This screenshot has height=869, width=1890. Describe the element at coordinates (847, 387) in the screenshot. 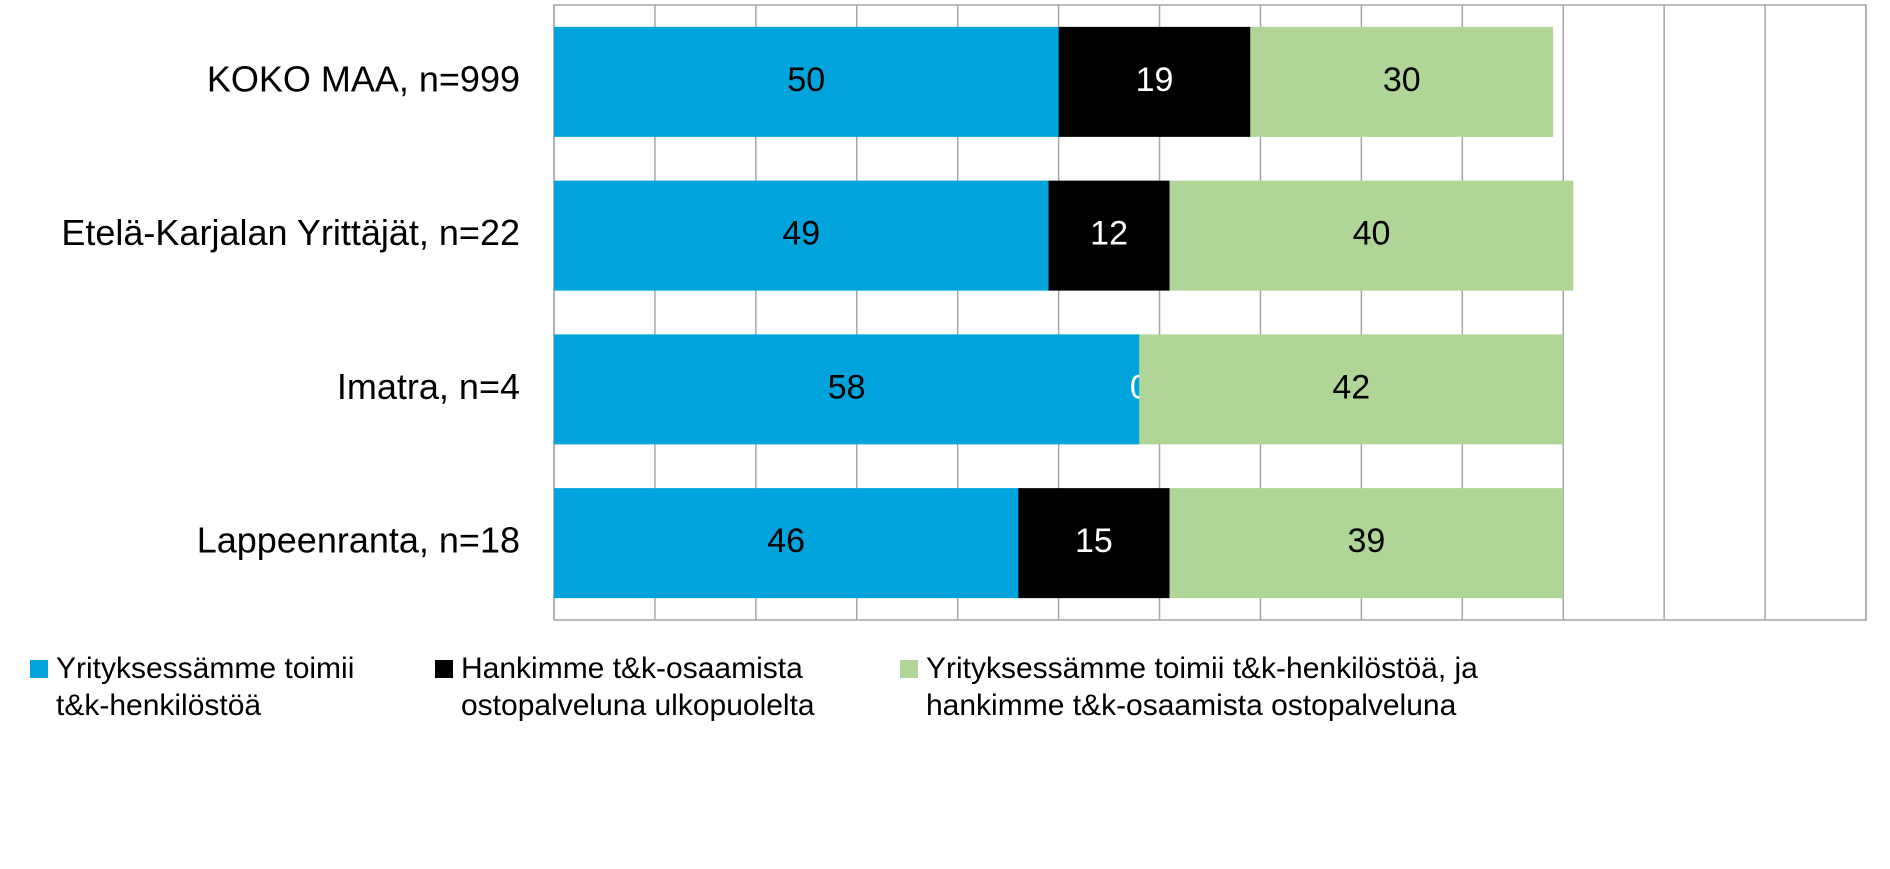

I see `data-label: 58` at that location.